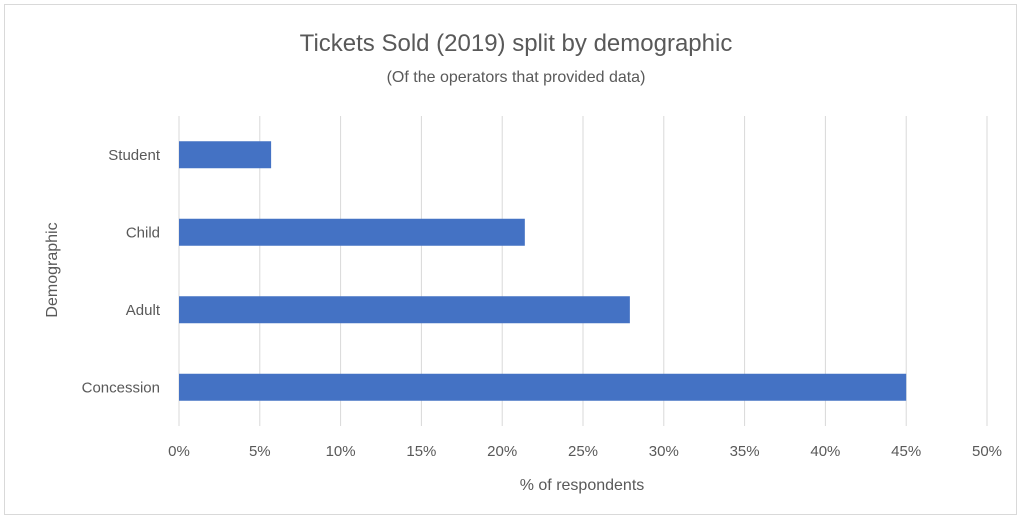  I want to click on x-tick-label: 25%, so click(583, 451).